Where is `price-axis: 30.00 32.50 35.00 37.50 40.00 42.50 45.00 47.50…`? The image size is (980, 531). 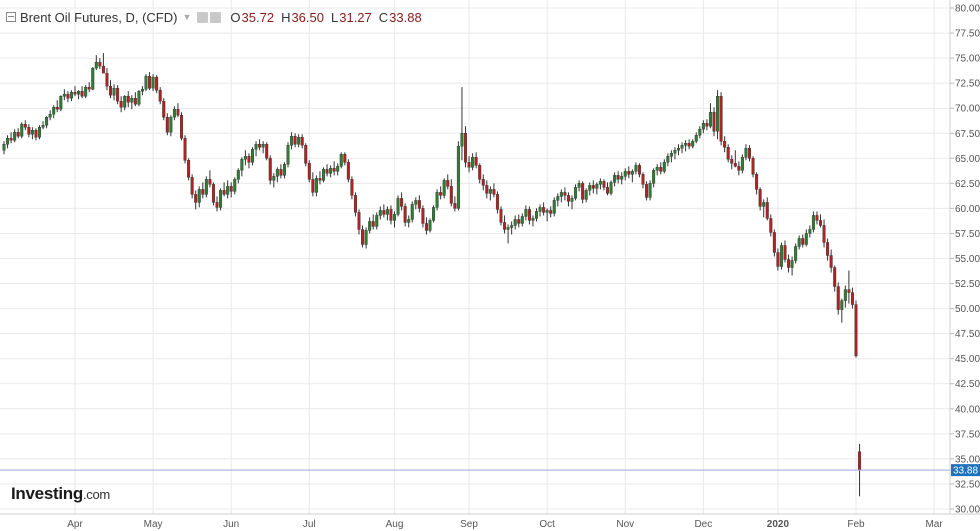
price-axis: 30.00 32.50 35.00 37.50 40.00 42.50 45.00 47.50… is located at coordinates (965, 260).